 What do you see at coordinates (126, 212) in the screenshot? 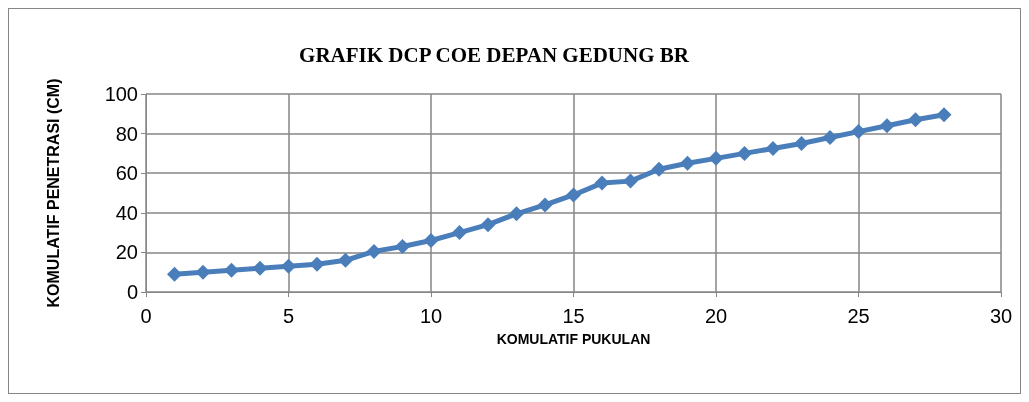
I see `y-tick-label: 40` at bounding box center [126, 212].